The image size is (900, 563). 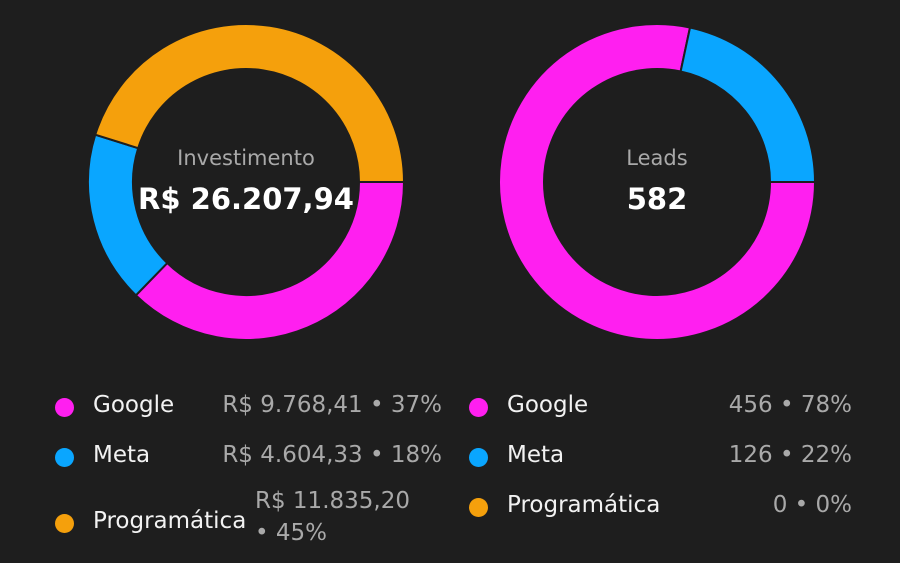 I want to click on legend-value: 126 • 22%, so click(x=790, y=455).